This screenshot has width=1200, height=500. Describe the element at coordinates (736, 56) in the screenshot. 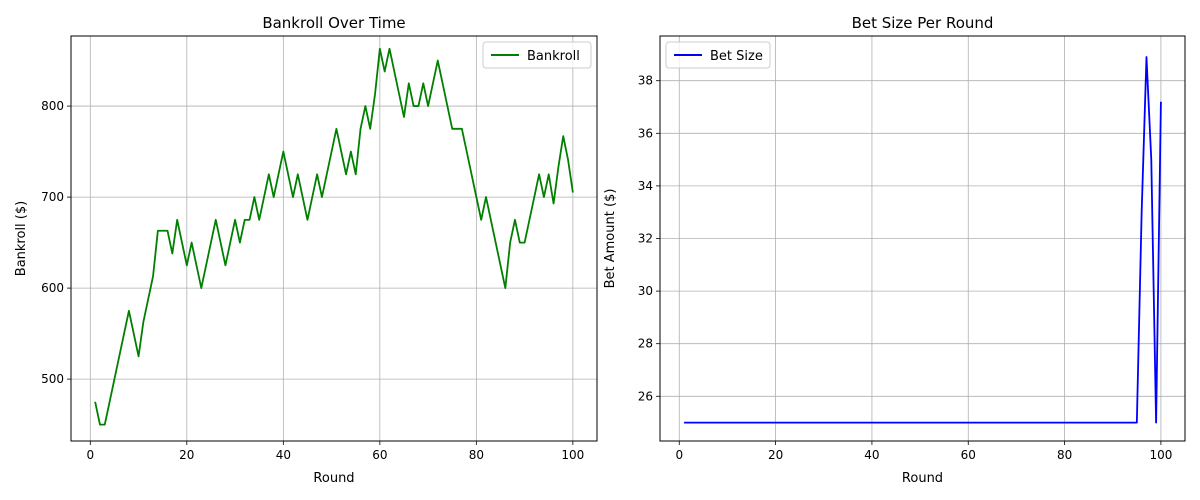

I see `legend-label: Bet Size` at that location.